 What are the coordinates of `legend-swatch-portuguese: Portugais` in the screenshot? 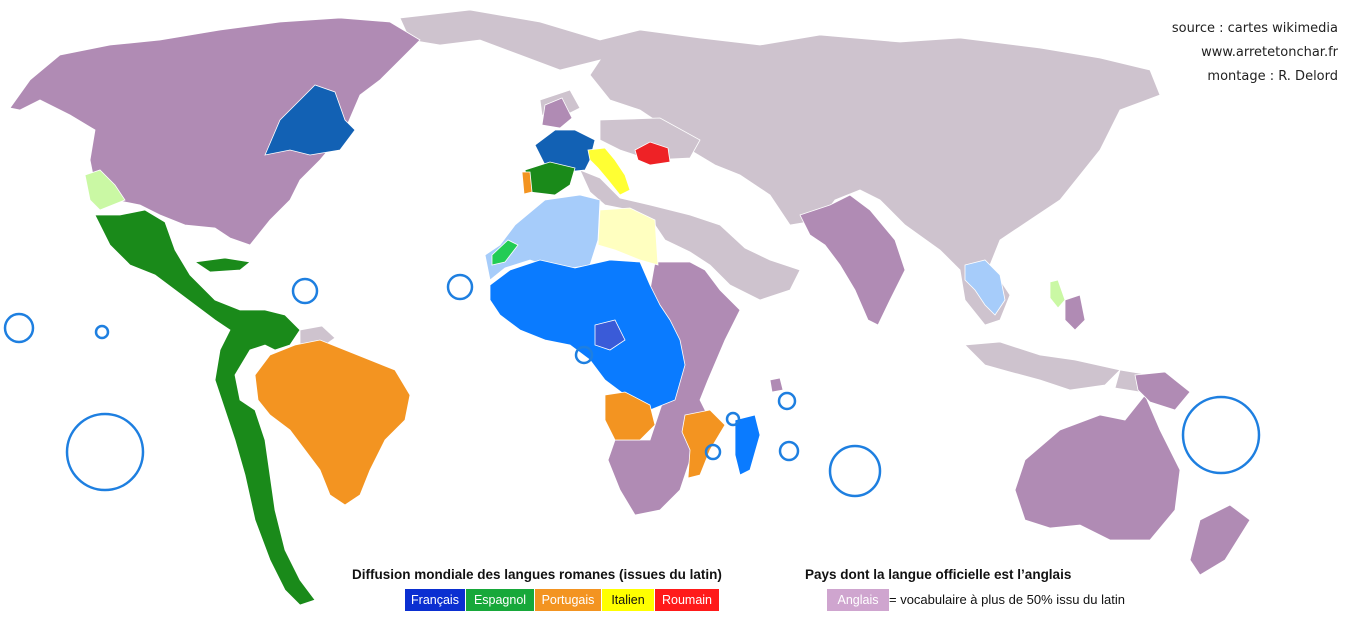 It's located at (568, 600).